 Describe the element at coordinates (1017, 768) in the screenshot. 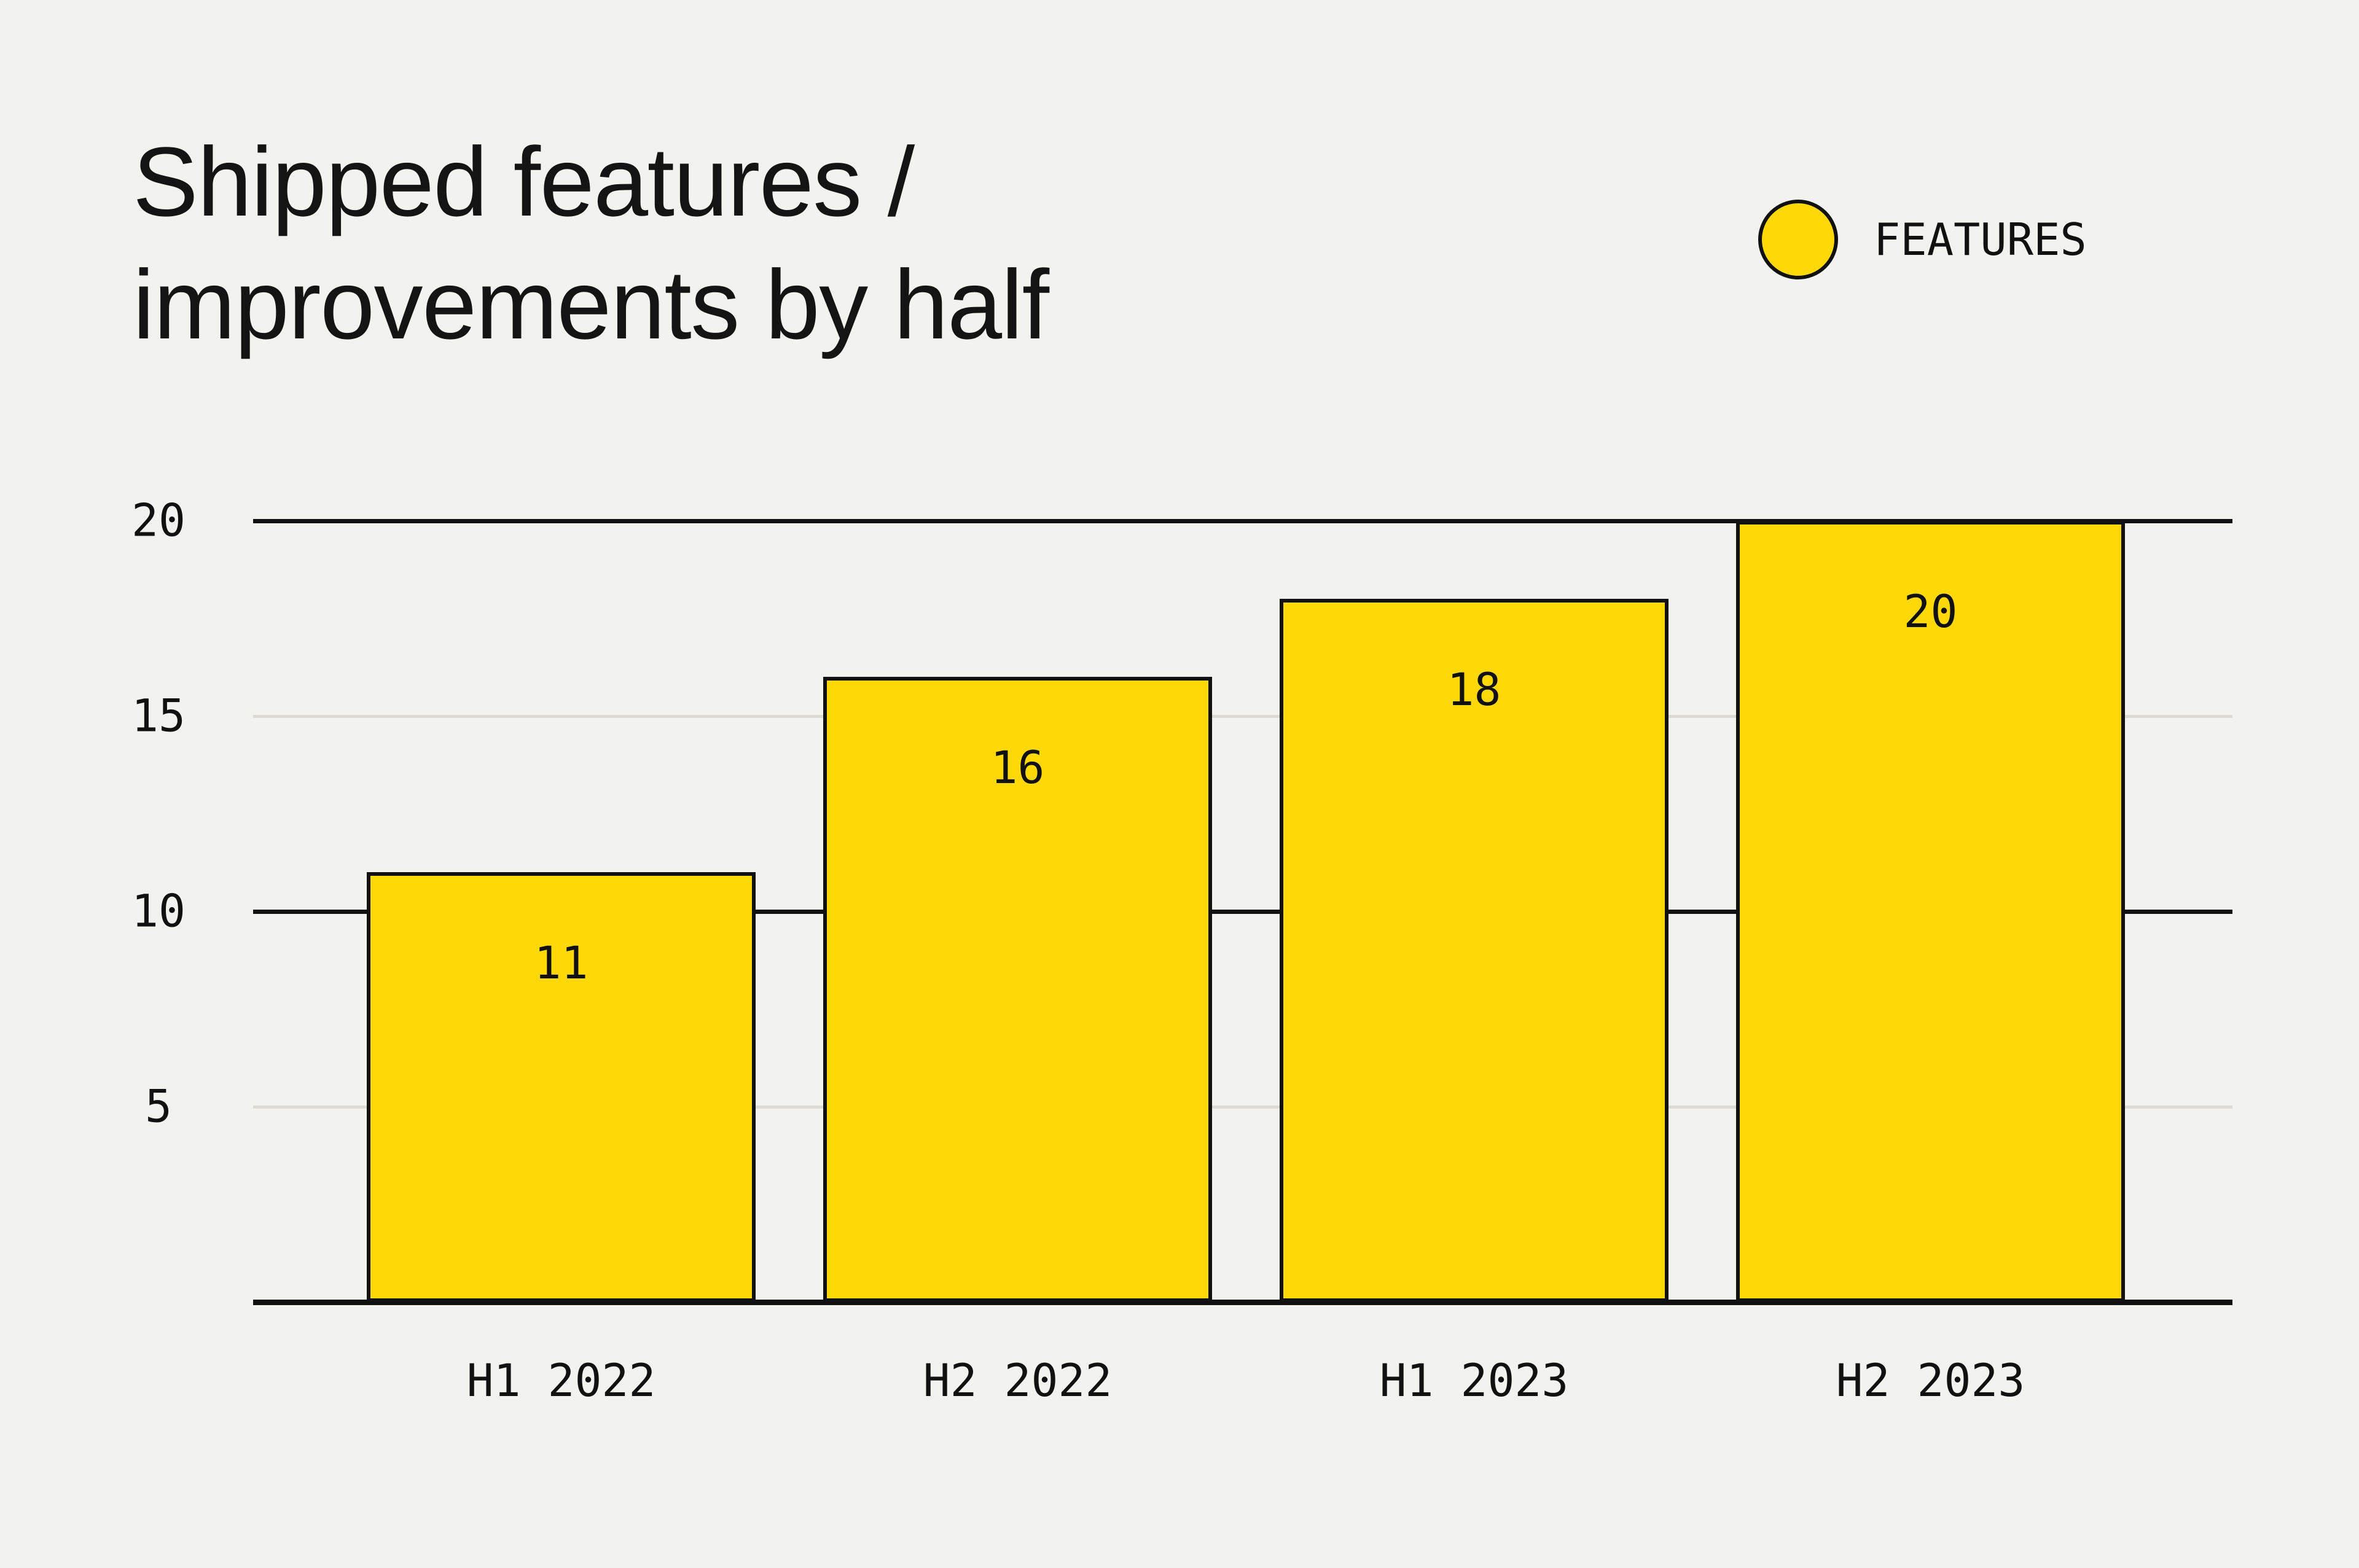

I see `bar-value-label: 16` at that location.